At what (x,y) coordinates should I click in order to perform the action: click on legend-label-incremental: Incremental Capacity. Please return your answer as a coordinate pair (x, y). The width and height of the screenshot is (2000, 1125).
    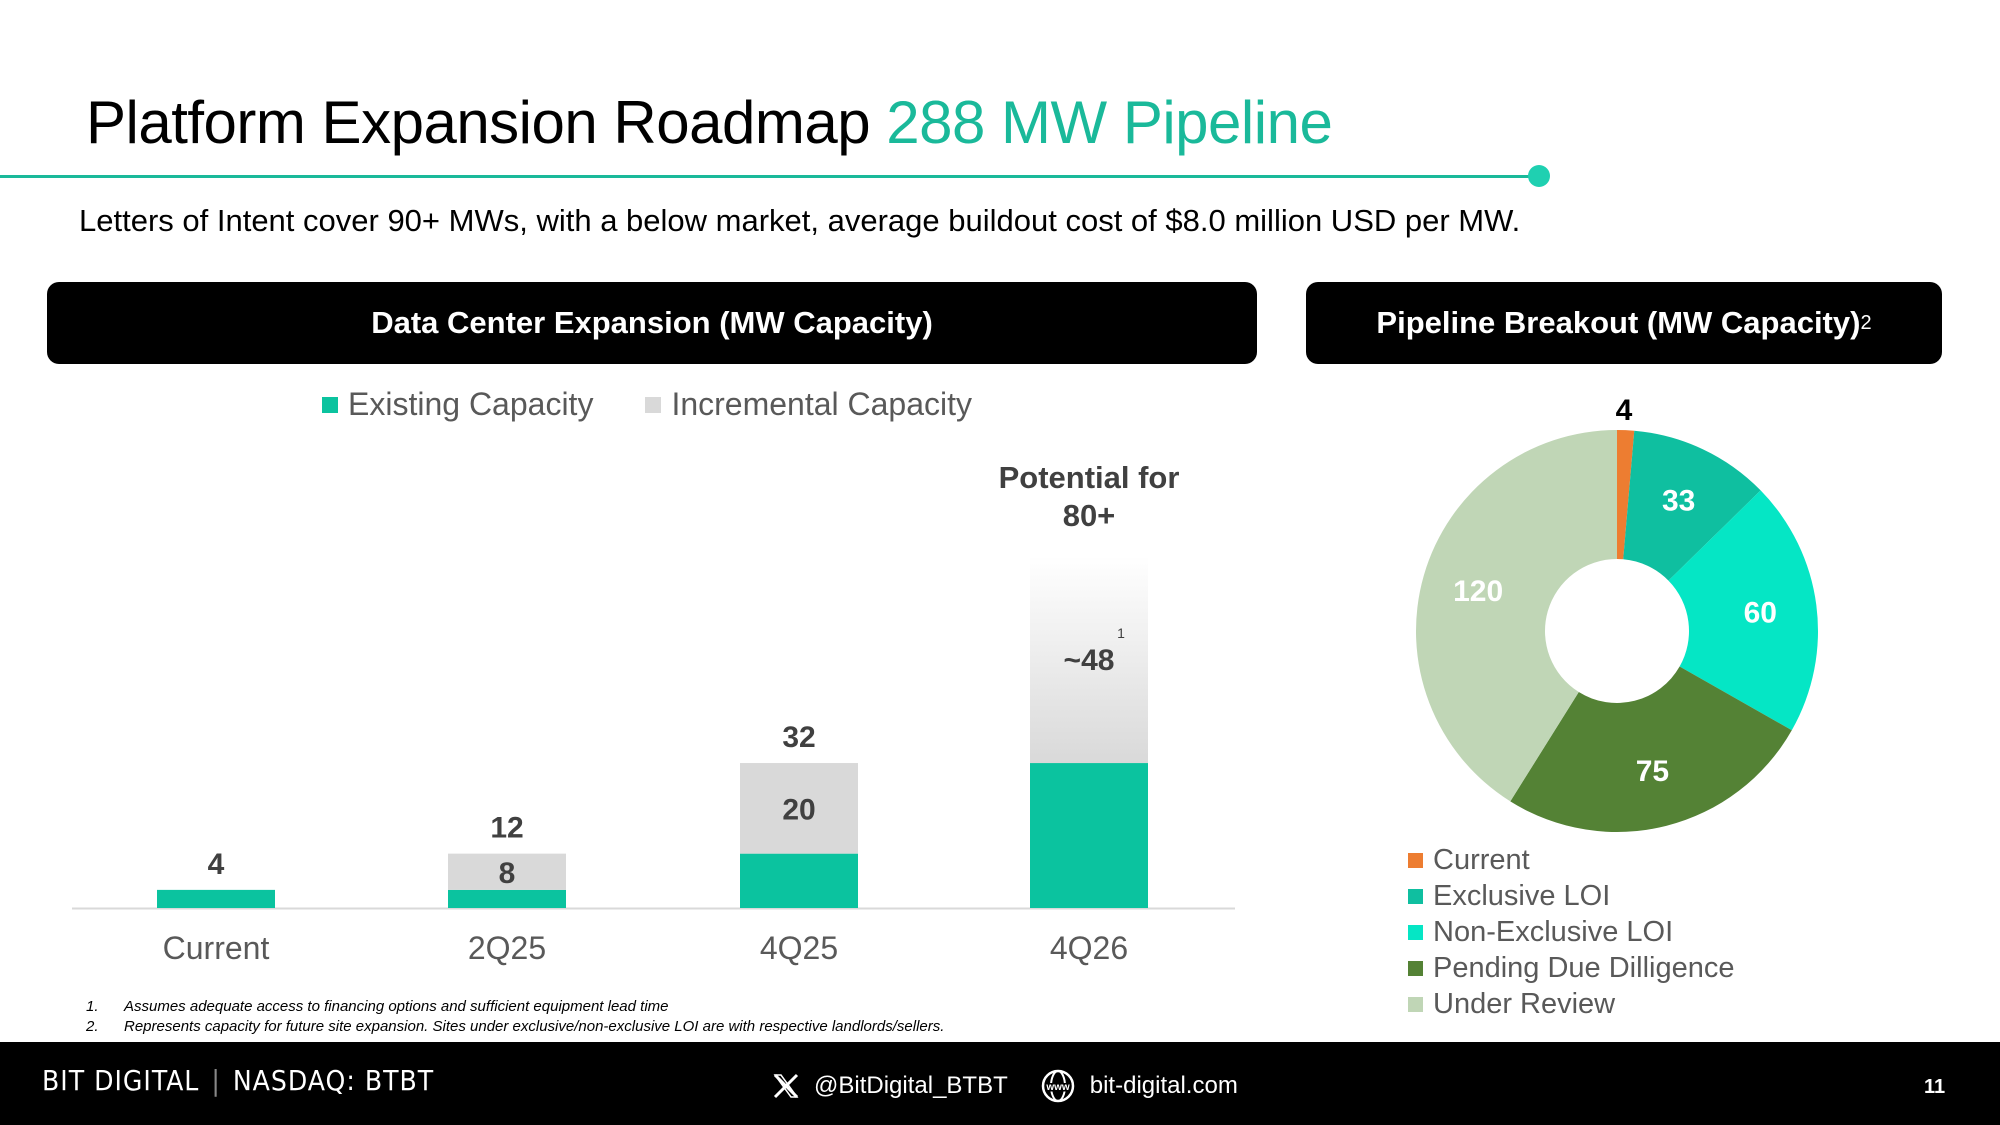
    Looking at the image, I should click on (822, 404).